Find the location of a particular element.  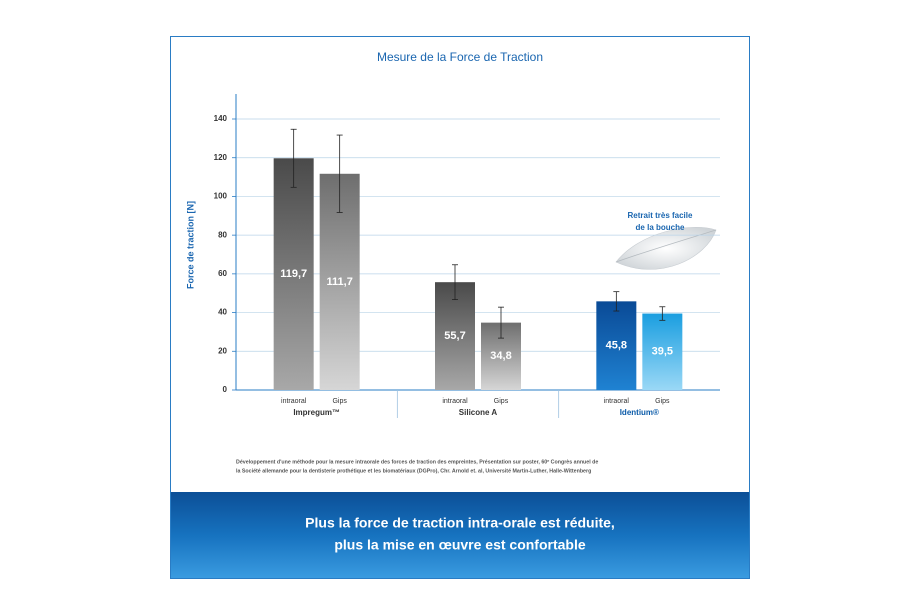

y-tick-label: 20 is located at coordinates (222, 350).